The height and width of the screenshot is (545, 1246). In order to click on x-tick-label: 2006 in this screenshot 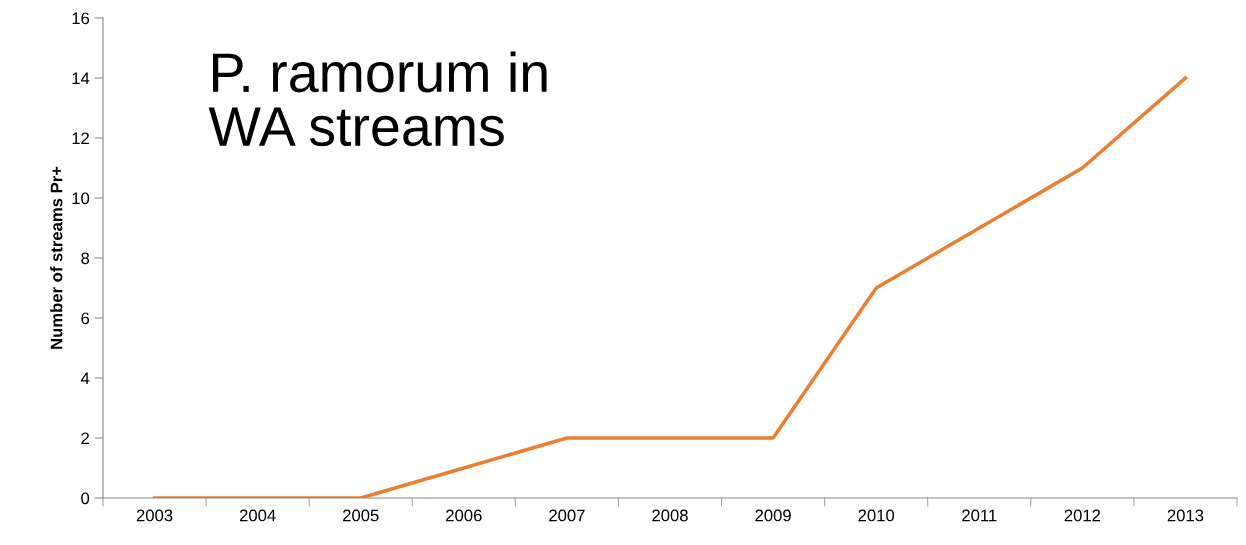, I will do `click(464, 515)`.